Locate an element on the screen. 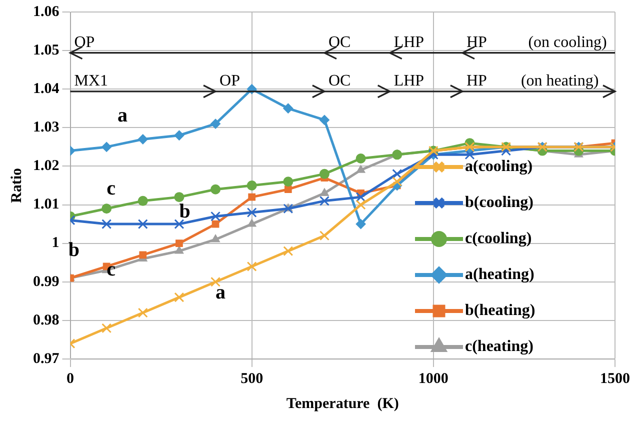  x-tick-label: 1000 is located at coordinates (433, 378).